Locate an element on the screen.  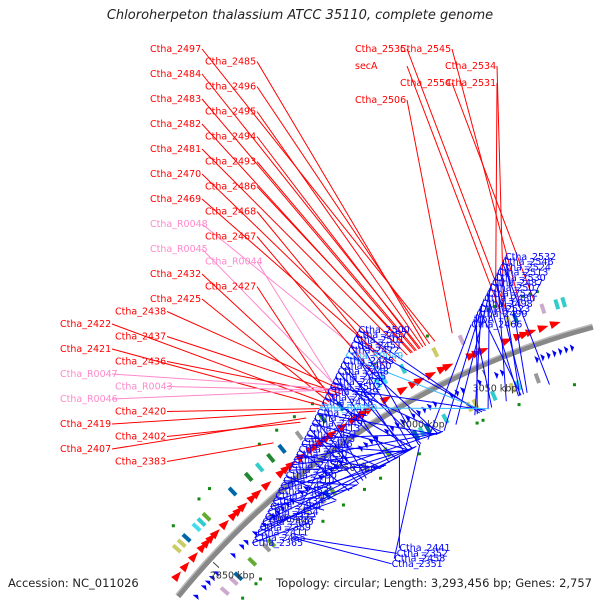
gene-label: Ctha_2554 is located at coordinates (425, 83).